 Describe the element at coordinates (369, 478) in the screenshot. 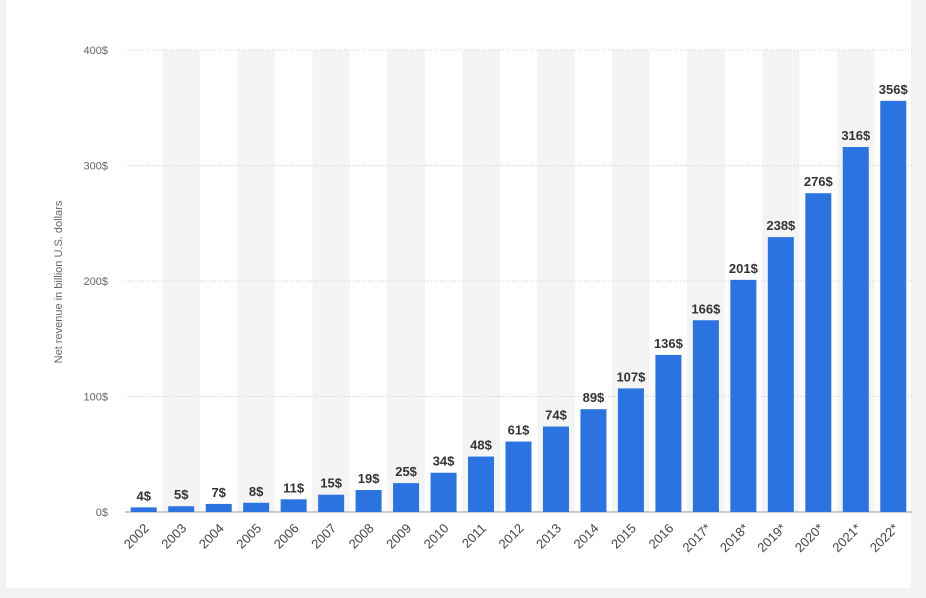

I see `data-label: 19$` at that location.